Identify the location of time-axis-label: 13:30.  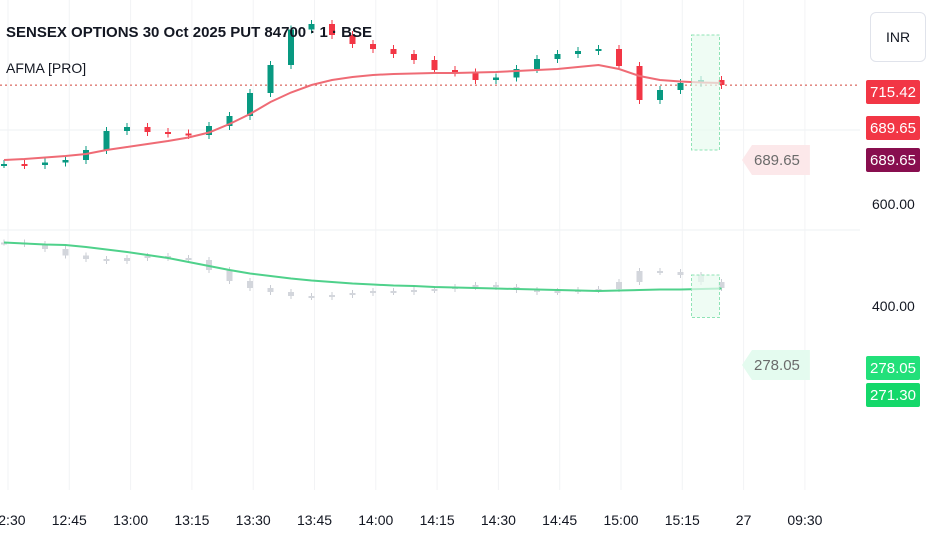
(253, 520).